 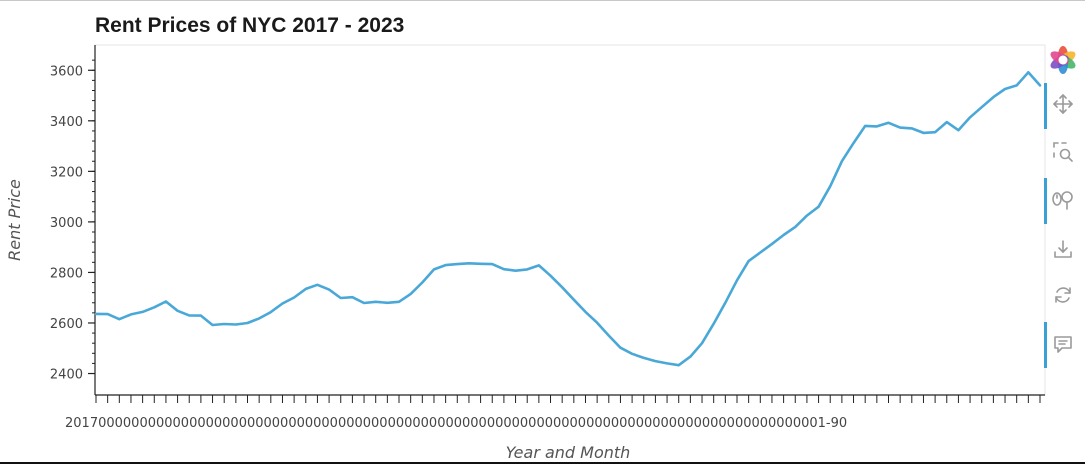 I want to click on pan-icon, so click(x=1063, y=104).